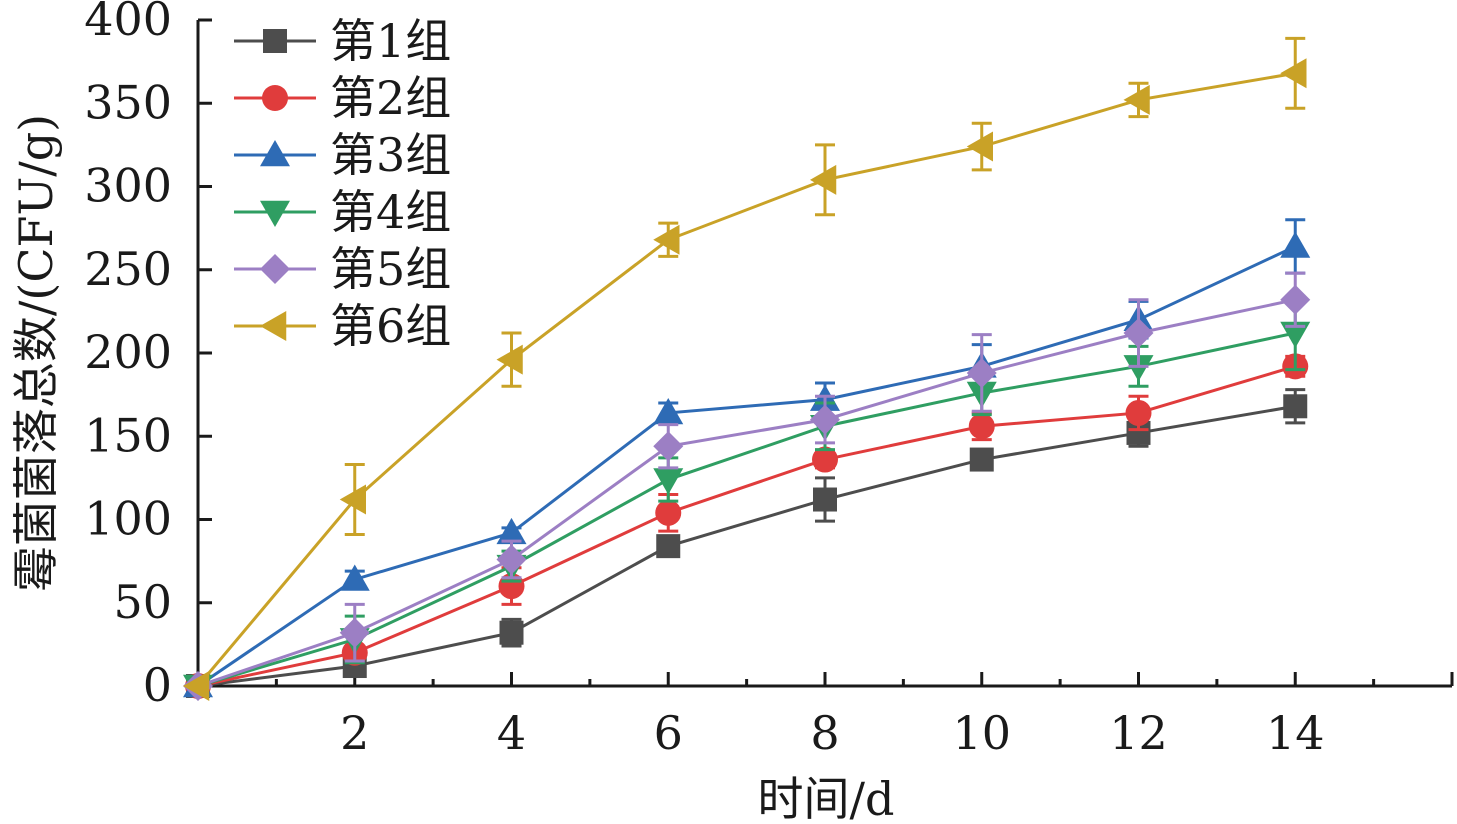 This screenshot has height=824, width=1457. I want to click on y-tick-label: 100, so click(128, 519).